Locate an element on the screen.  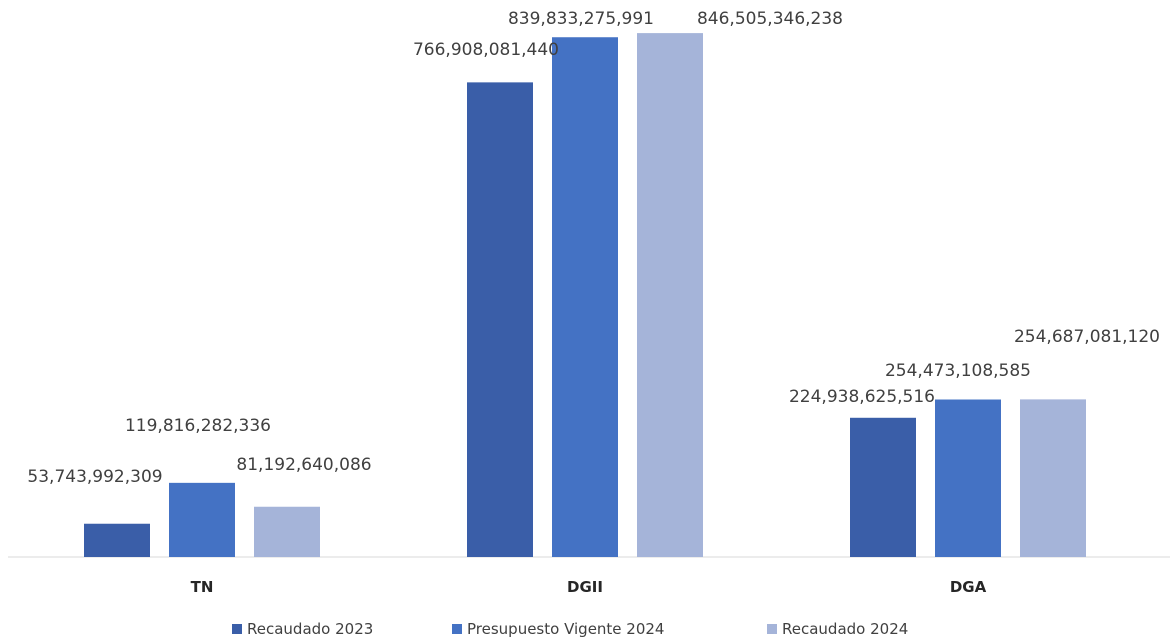
data-label-dga-series-1: 224,938,625,516 is located at coordinates (862, 397).